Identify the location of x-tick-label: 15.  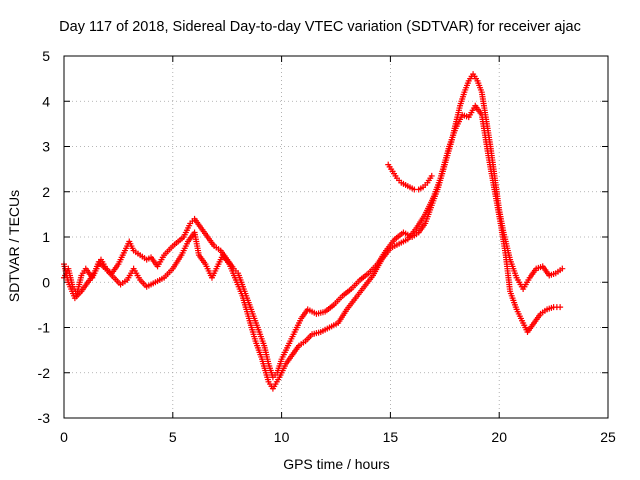
(391, 437).